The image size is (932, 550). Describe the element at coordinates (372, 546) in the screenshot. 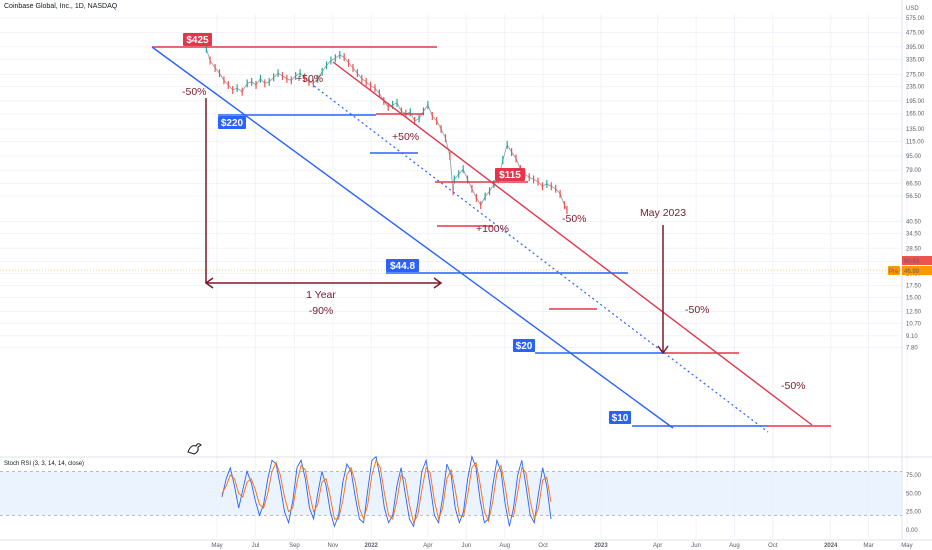

I see `time-tick-label: 2022` at that location.